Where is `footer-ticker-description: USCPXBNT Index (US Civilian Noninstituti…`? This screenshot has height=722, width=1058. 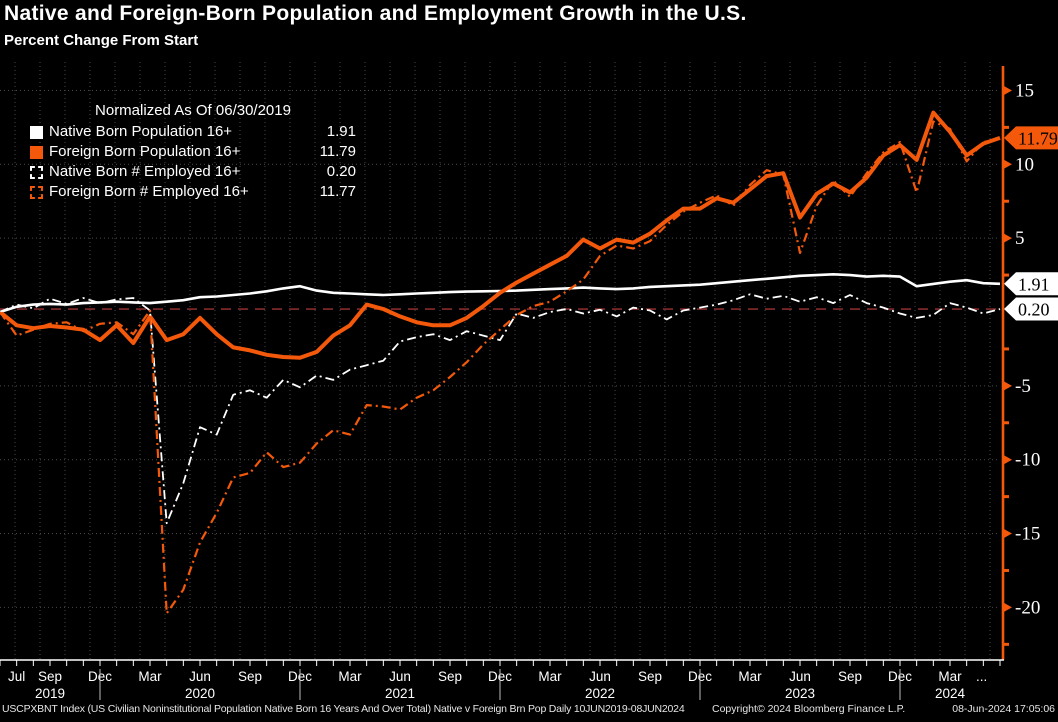 footer-ticker-description: USCPXBNT Index (US Civilian Noninstituti… is located at coordinates (343, 709).